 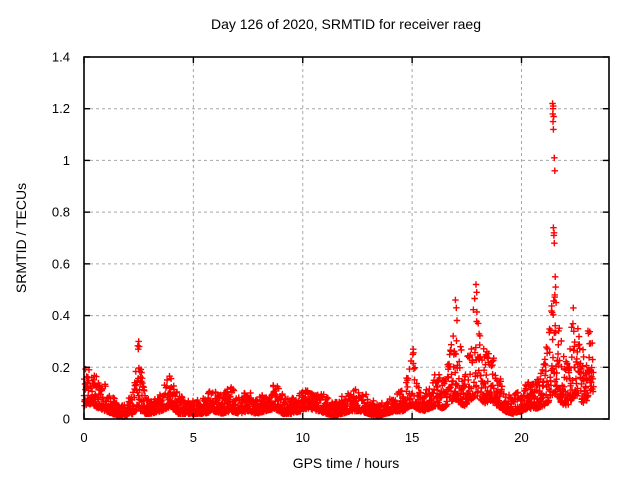 What do you see at coordinates (61, 315) in the screenshot?
I see `y-tick-label: 0.4` at bounding box center [61, 315].